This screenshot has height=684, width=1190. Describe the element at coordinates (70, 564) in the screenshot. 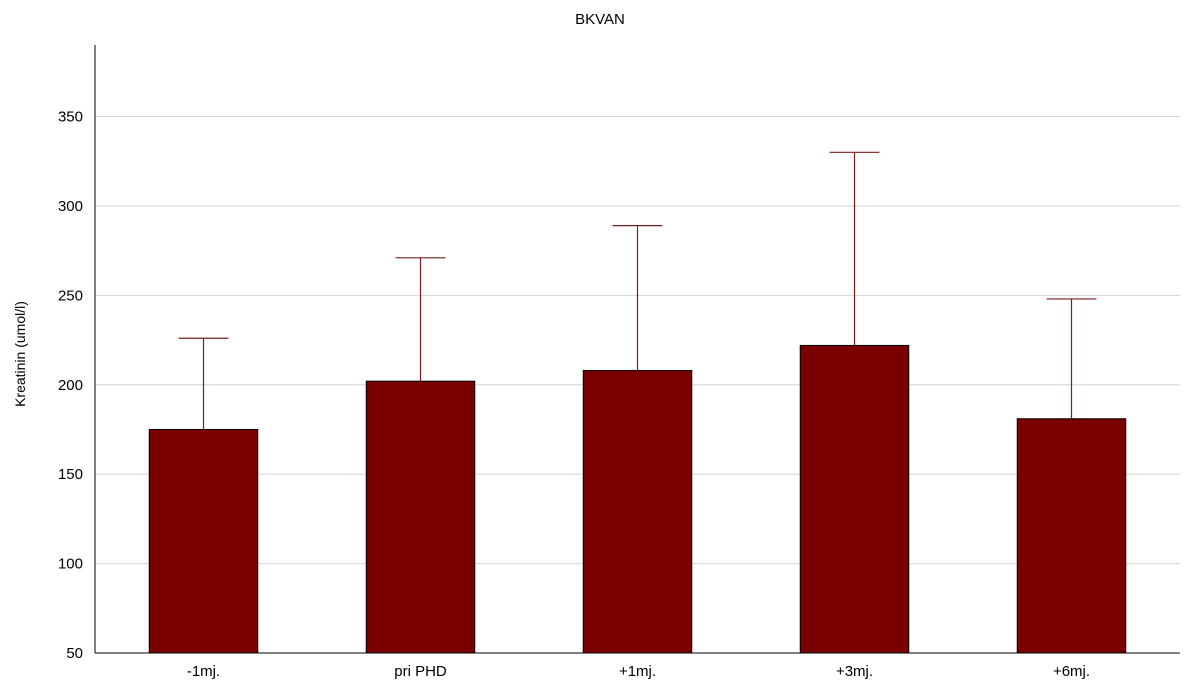

I see `y-tick-label-100: 100` at that location.